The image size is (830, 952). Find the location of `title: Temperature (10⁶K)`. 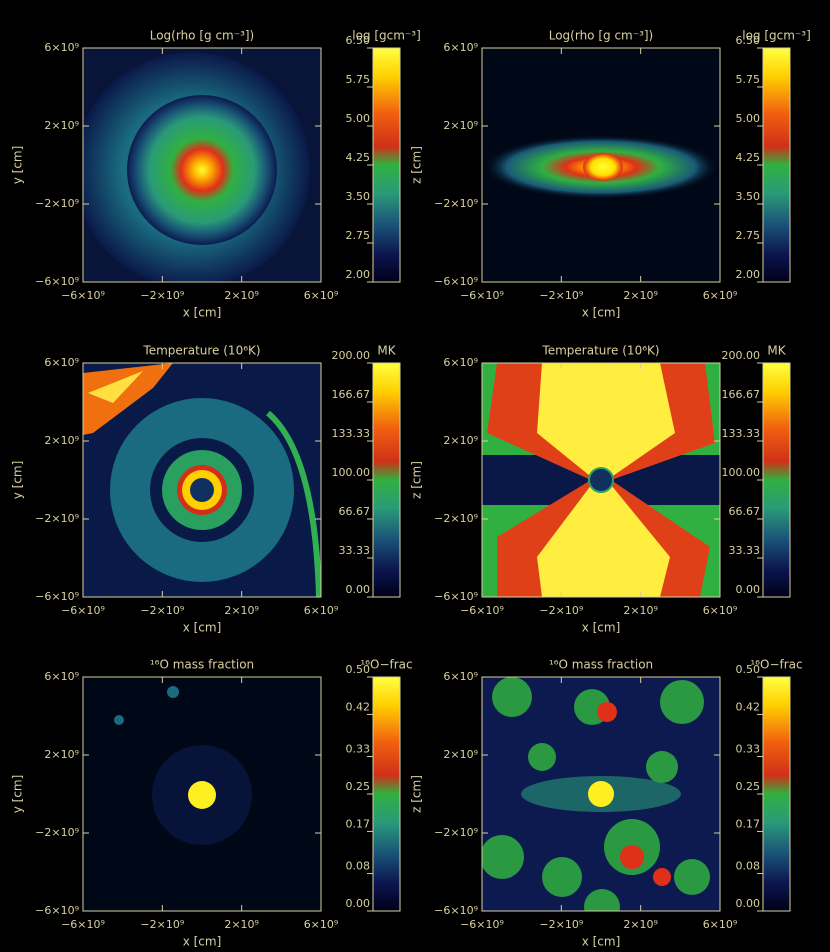

title: Temperature (10⁶K) is located at coordinates (201, 351).